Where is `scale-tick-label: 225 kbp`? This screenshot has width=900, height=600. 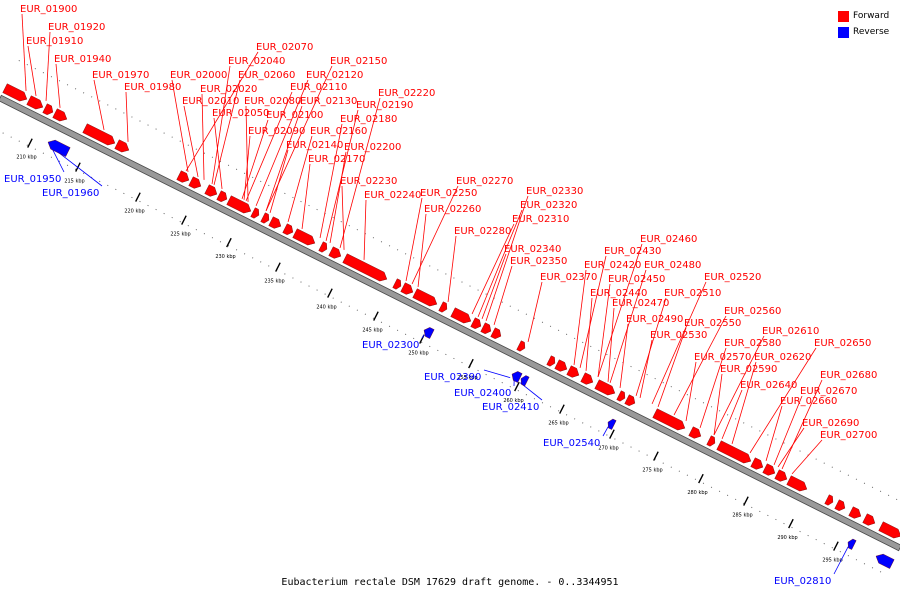
scale-tick-label: 225 kbp is located at coordinates (180, 234).